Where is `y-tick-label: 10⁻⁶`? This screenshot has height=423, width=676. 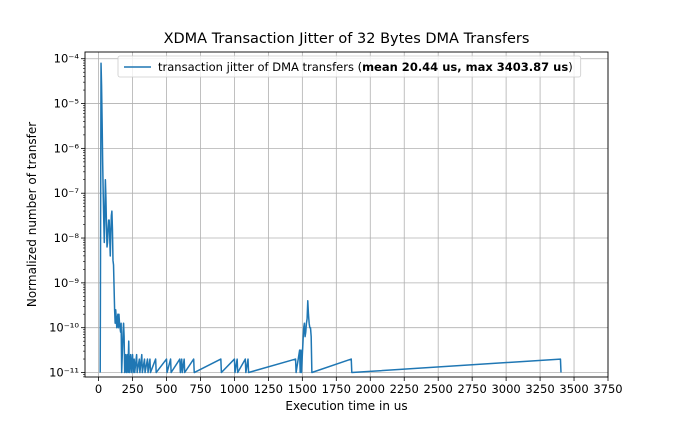 y-tick-label: 10⁻⁶ is located at coordinates (67, 148).